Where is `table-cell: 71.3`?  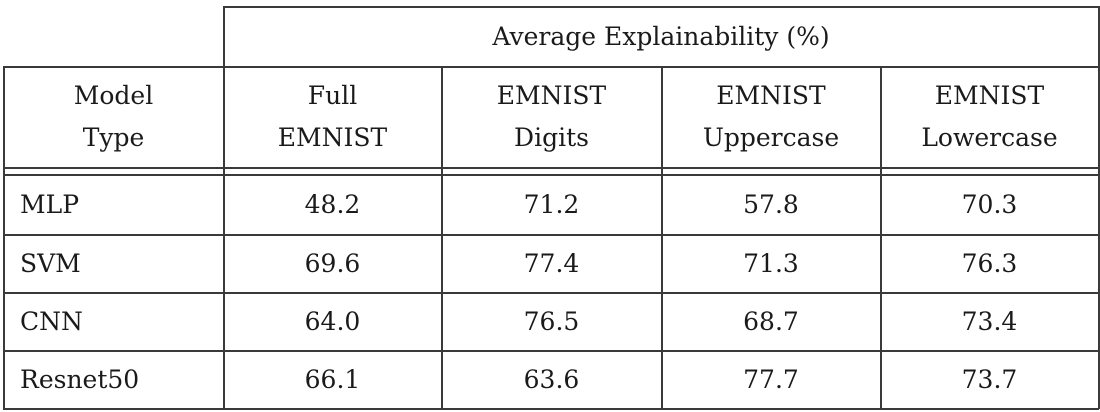
table-cell: 71.3 is located at coordinates (771, 263).